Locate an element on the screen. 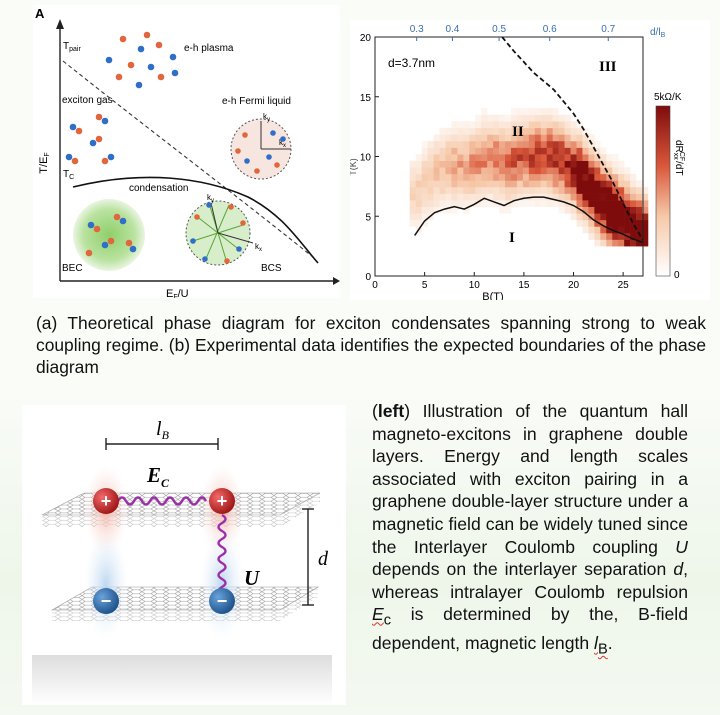  x-axis-title: B(T) is located at coordinates (492, 295).